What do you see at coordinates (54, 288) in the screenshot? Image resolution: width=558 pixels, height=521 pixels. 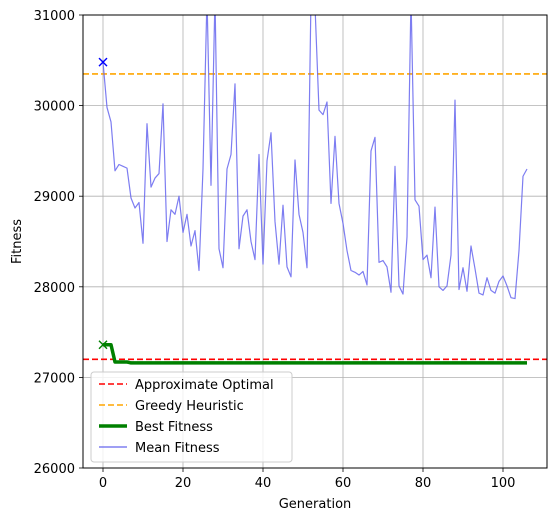 I see `y-tick-label-2: 28000` at bounding box center [54, 288].